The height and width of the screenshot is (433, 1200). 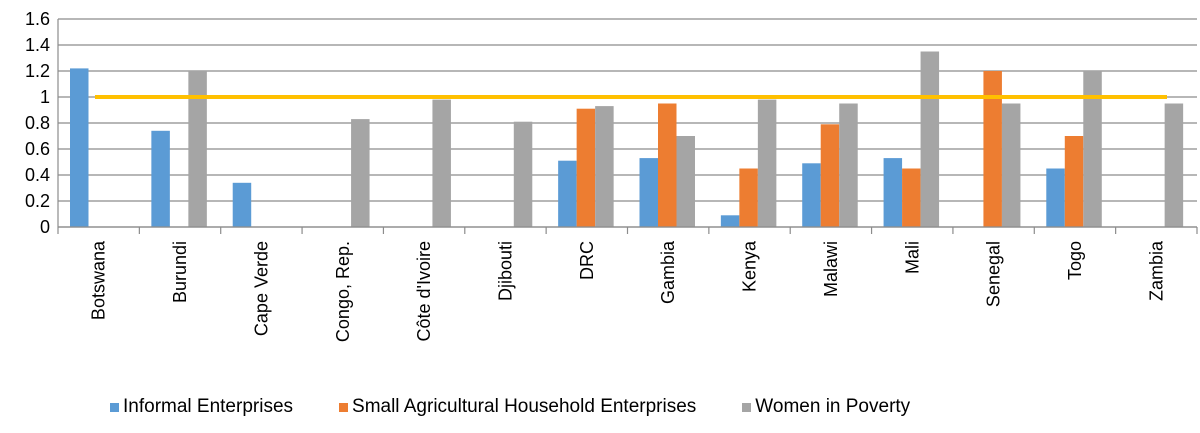 I want to click on x-tick-label: Mali, so click(x=912, y=257).